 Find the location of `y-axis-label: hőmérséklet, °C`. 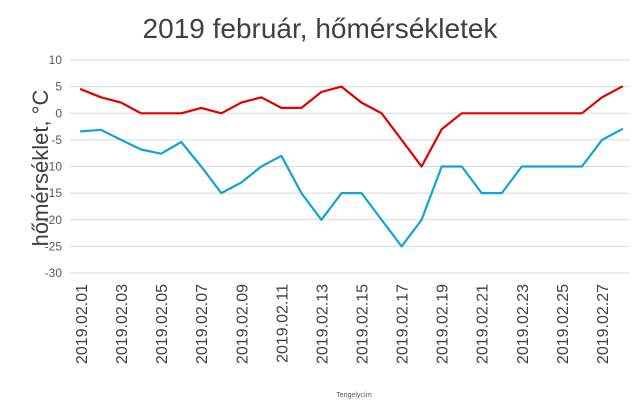

y-axis-label: hőmérséklet, °C is located at coordinates (40, 168).